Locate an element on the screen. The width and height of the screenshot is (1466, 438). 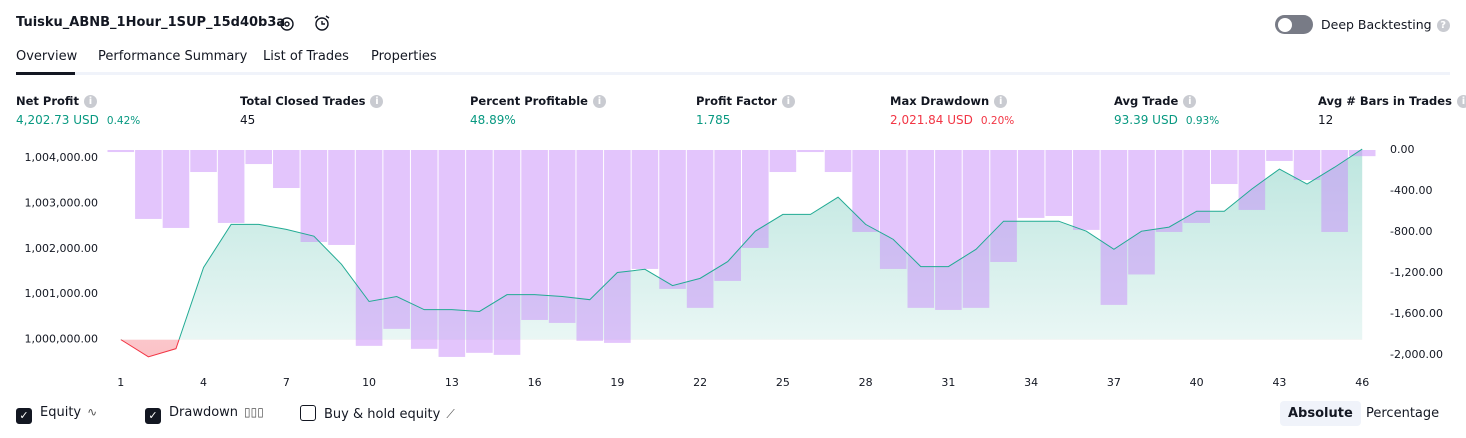
value: 93.39 USD is located at coordinates (1146, 120).